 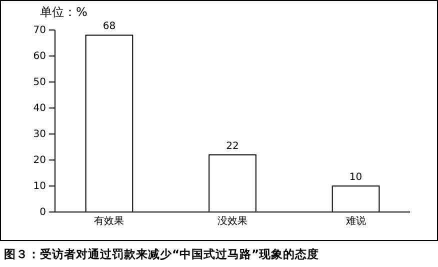 I want to click on y-tick-label: 60, so click(x=39, y=56).